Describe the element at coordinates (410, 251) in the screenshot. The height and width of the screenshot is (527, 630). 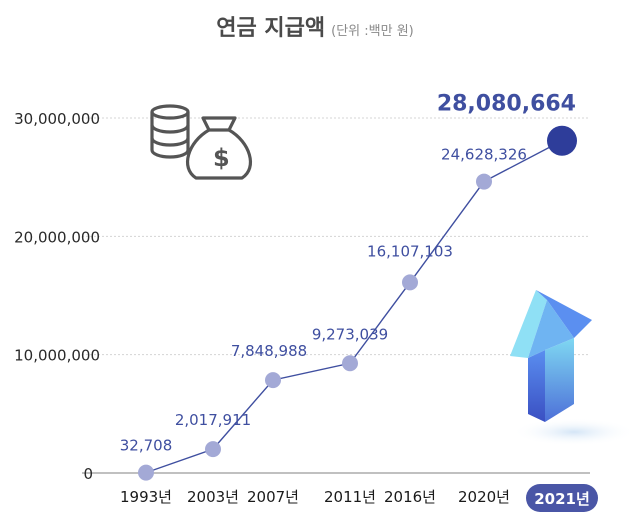
I see `data-label: 16,107,103` at that location.